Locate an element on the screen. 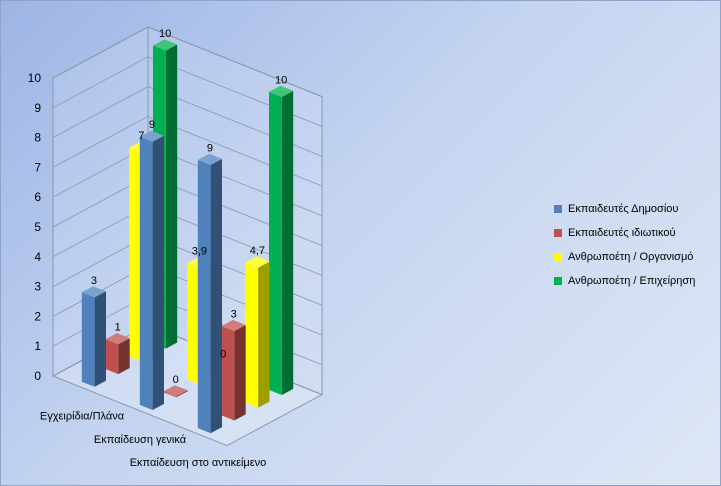  legend-label: Εκπαιδευτές ιδιωτικού is located at coordinates (622, 233).